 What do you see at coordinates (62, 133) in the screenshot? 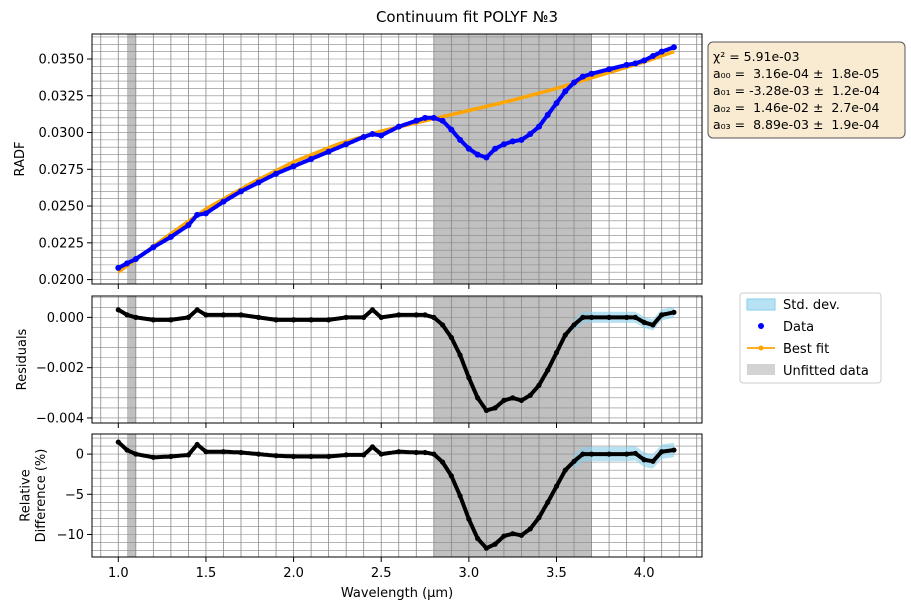
I see `y-tick-label: 0.0300` at bounding box center [62, 133].